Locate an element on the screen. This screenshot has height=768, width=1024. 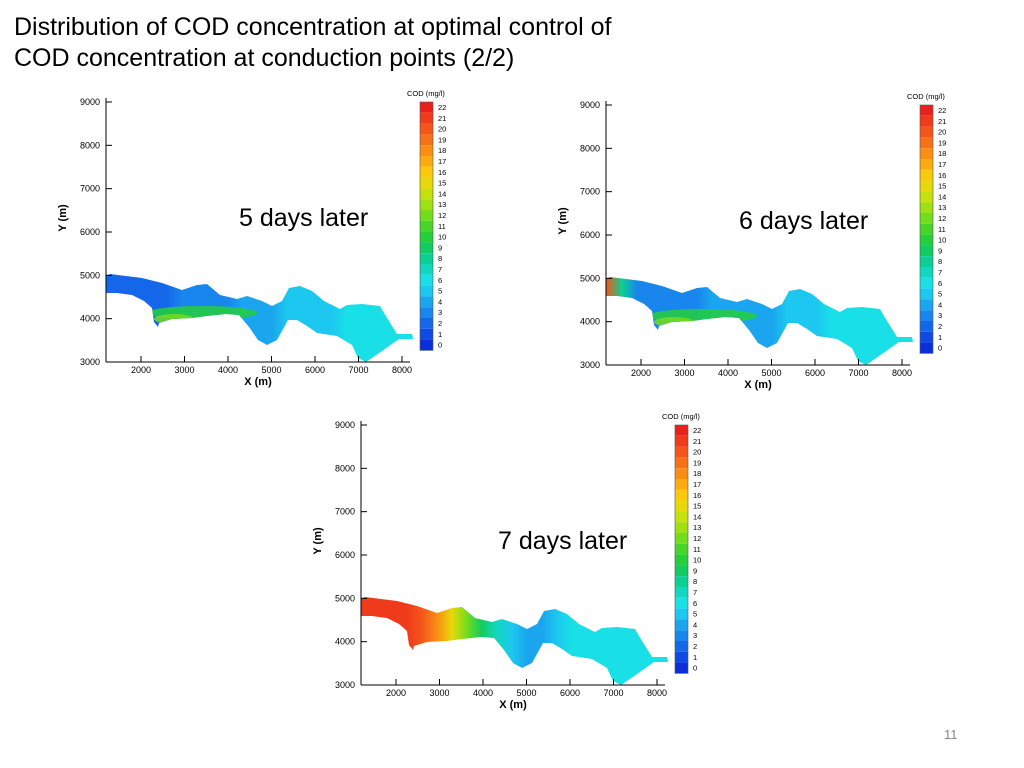
legend-label: 6 is located at coordinates (440, 280).